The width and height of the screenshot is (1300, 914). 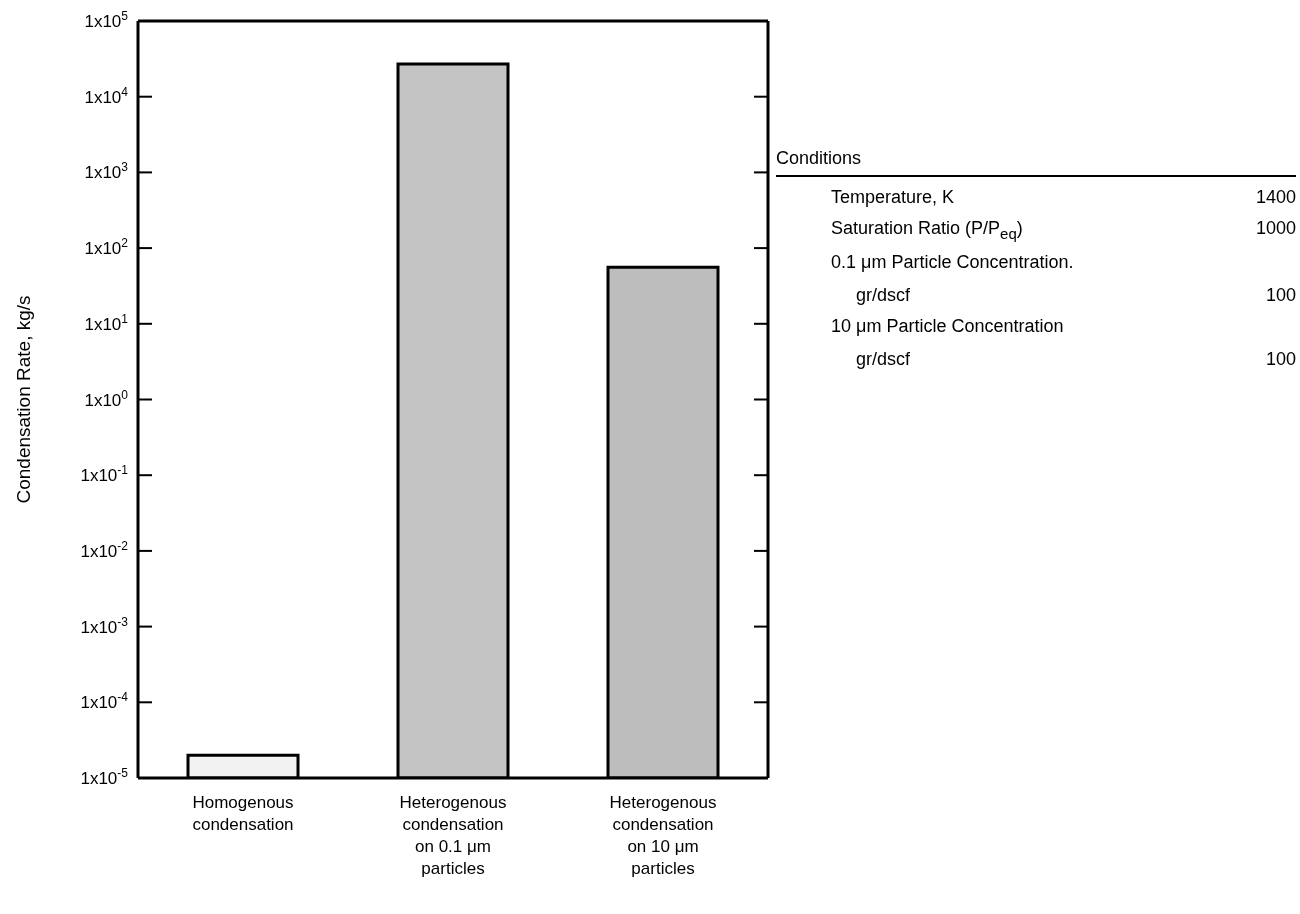 I want to click on y-tick-label: 1x10$^{-4}$, so click(x=104, y=701).